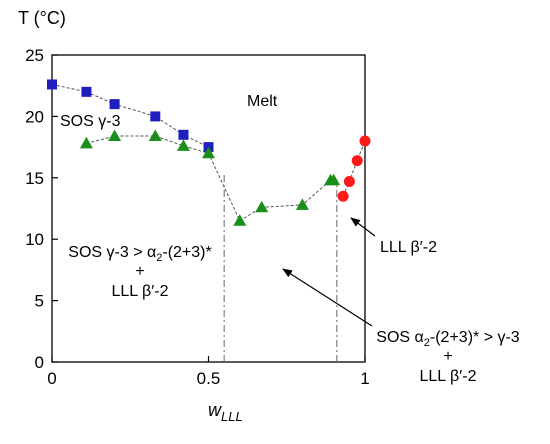 The width and height of the screenshot is (550, 444). Describe the element at coordinates (408, 247) in the screenshot. I see `annotation-lll-beta: LLL β′-2` at that location.